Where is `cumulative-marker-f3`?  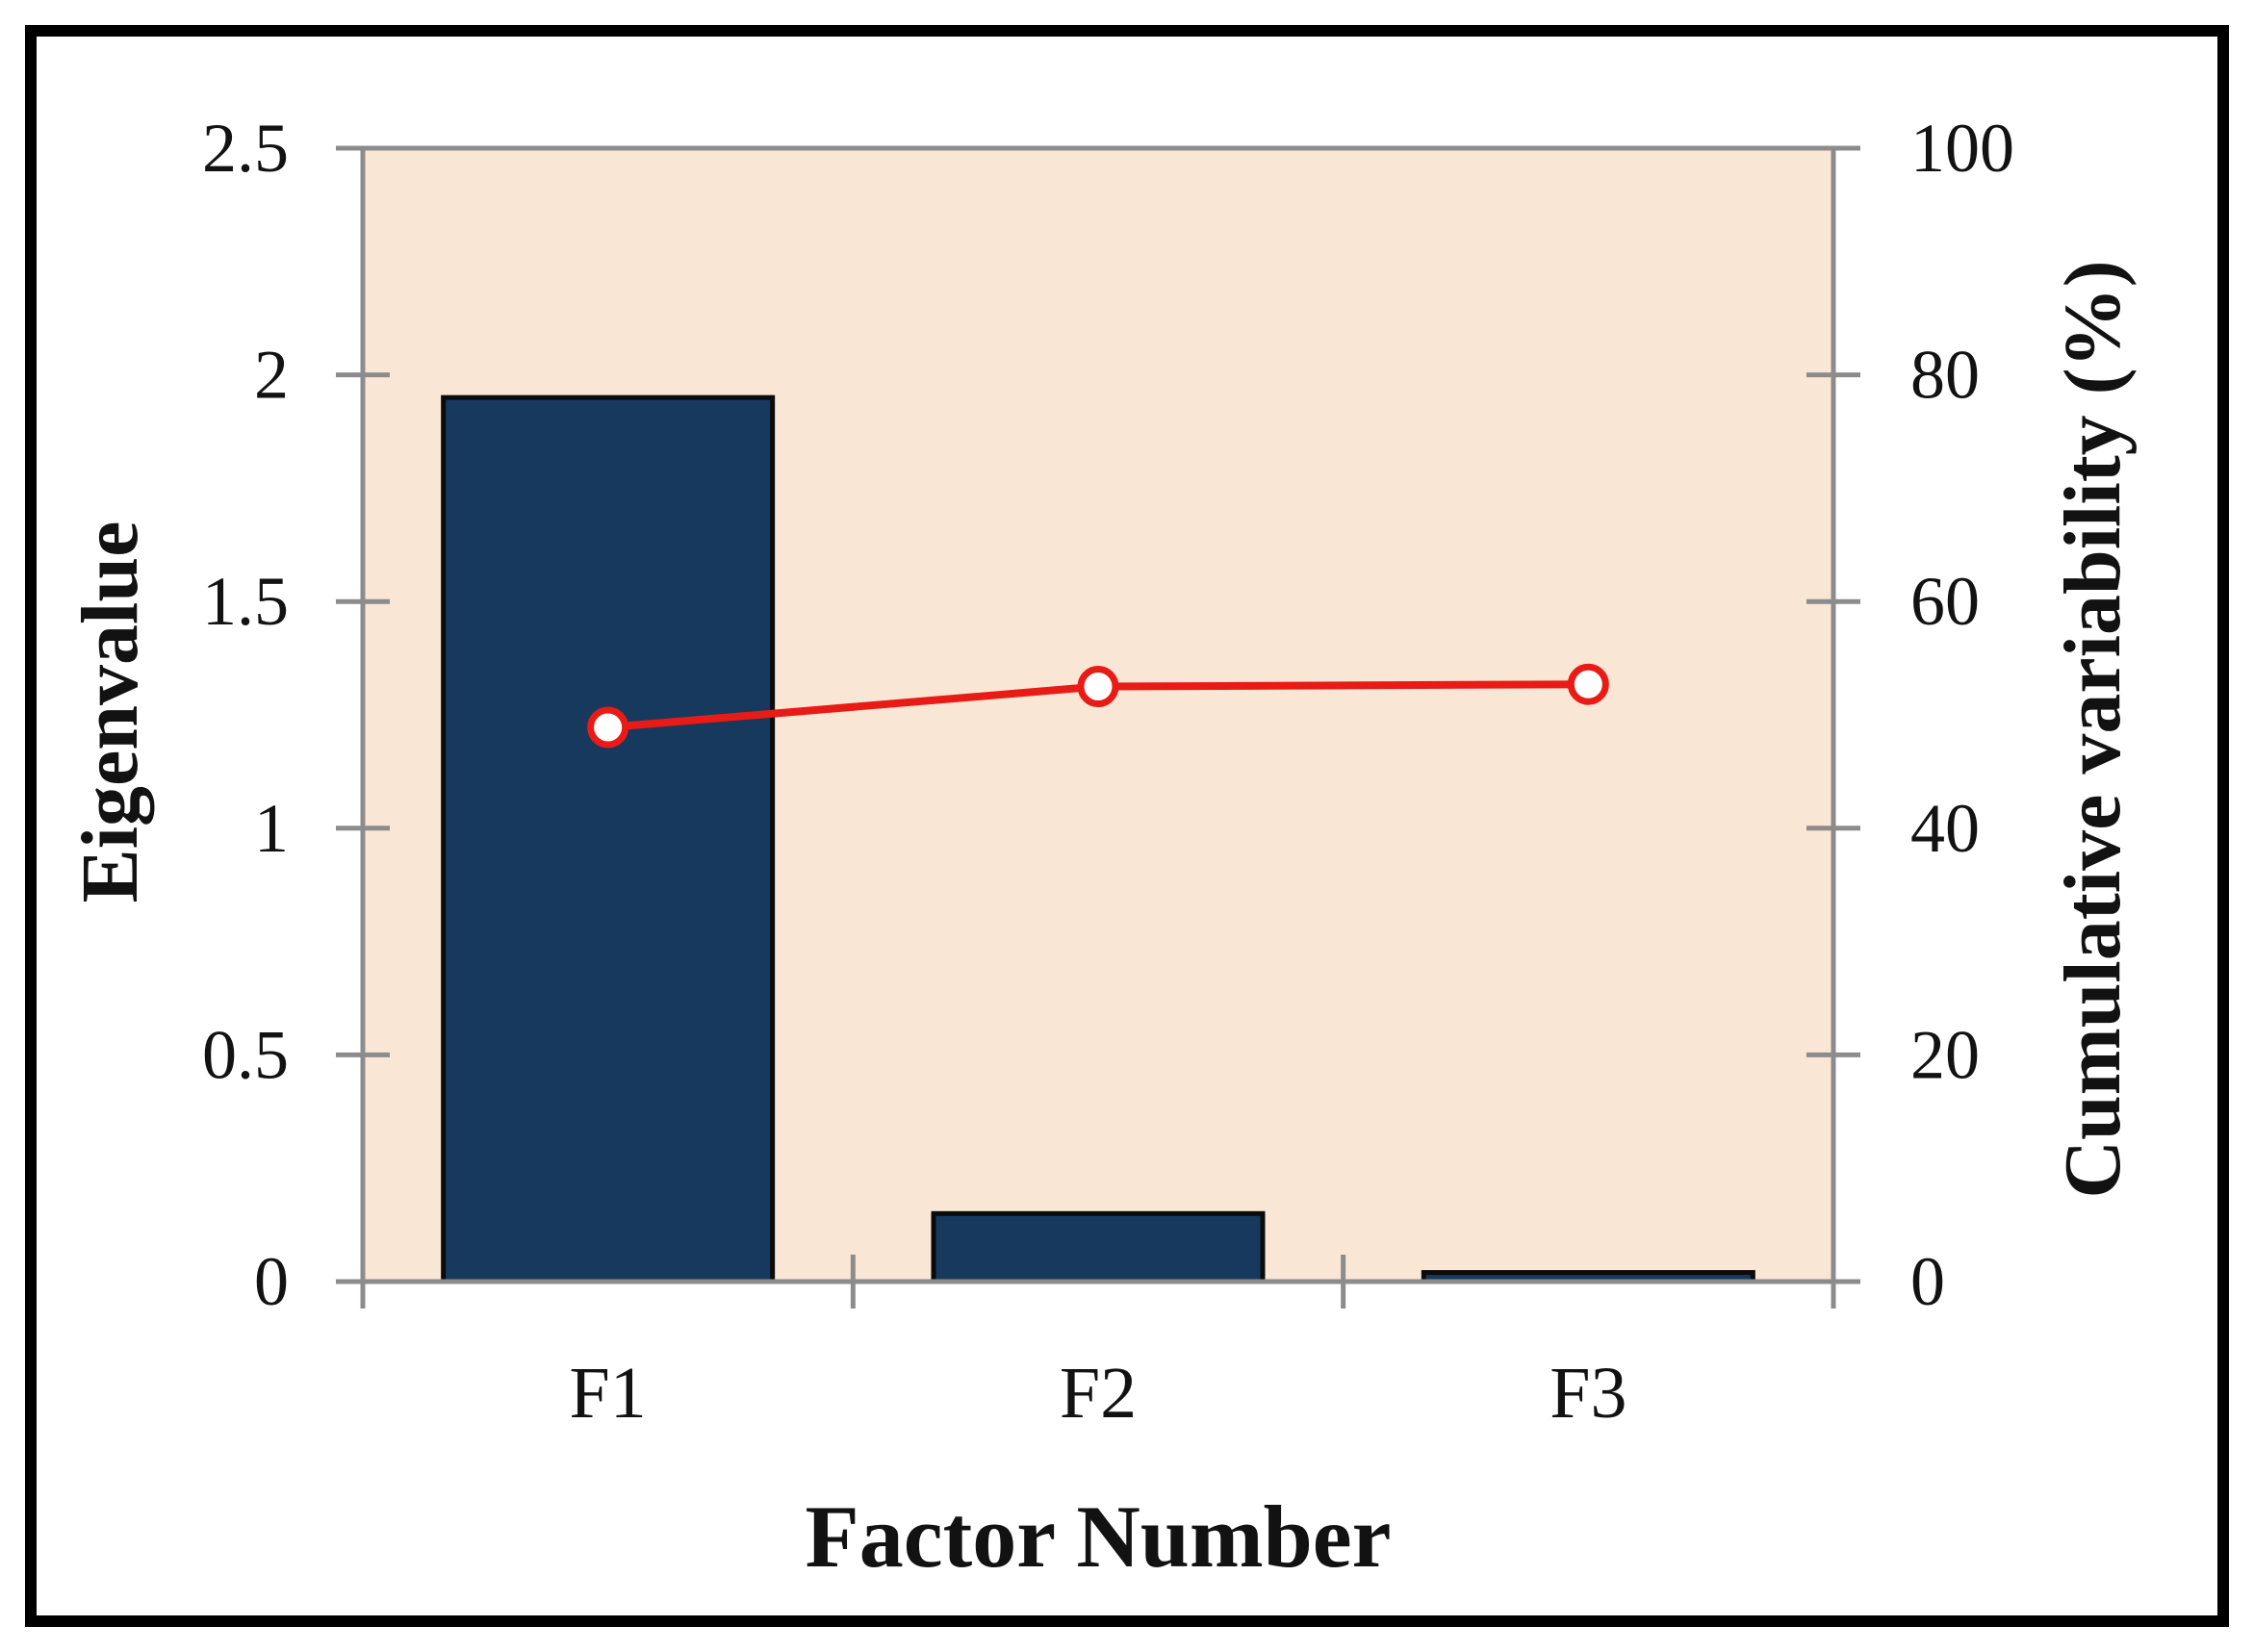
cumulative-marker-f3 is located at coordinates (1588, 684).